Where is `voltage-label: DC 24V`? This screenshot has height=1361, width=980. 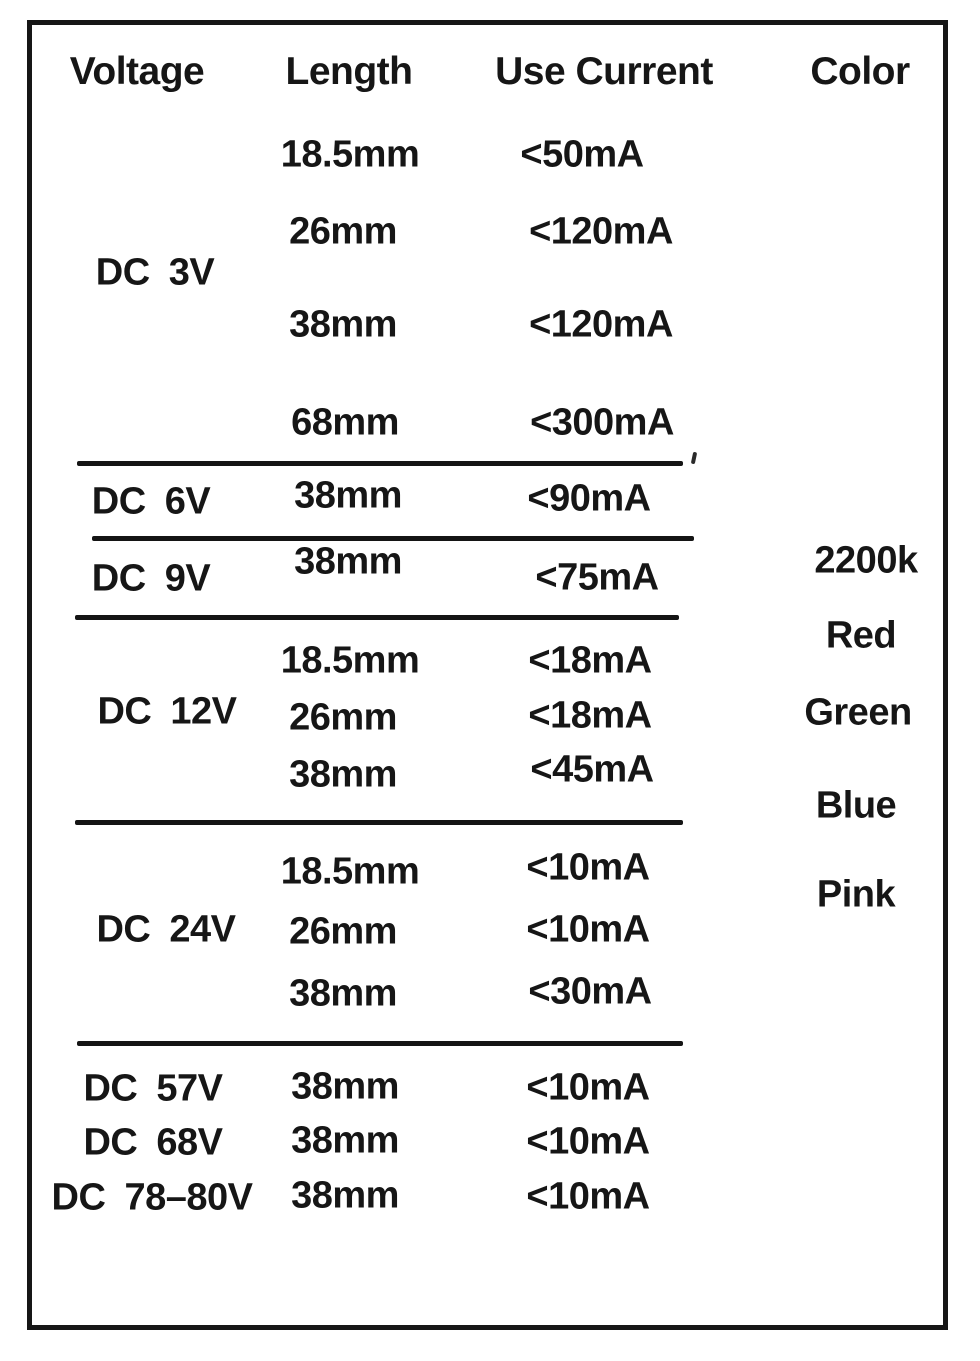 voltage-label: DC 24V is located at coordinates (166, 929).